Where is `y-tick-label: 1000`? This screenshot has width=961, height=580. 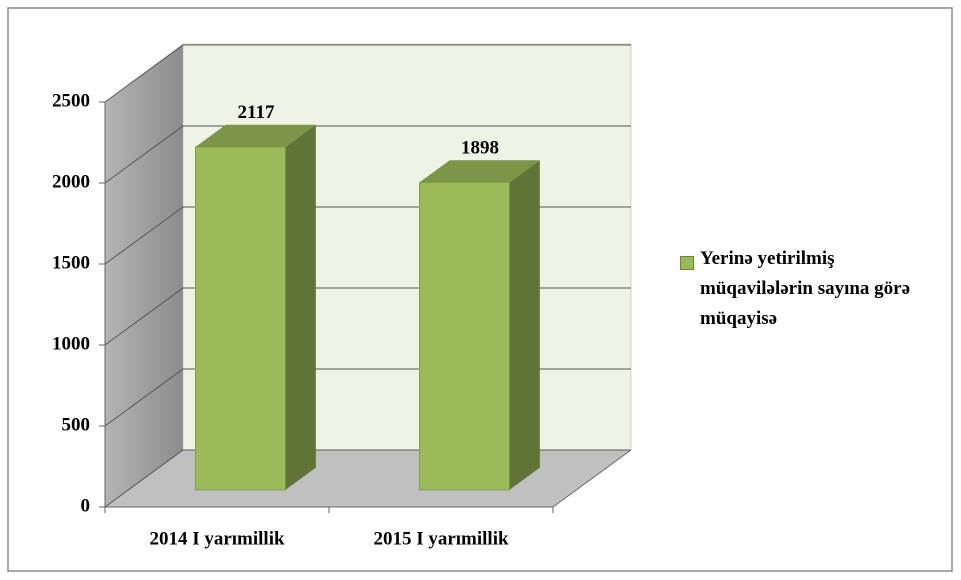 y-tick-label: 1000 is located at coordinates (71, 343).